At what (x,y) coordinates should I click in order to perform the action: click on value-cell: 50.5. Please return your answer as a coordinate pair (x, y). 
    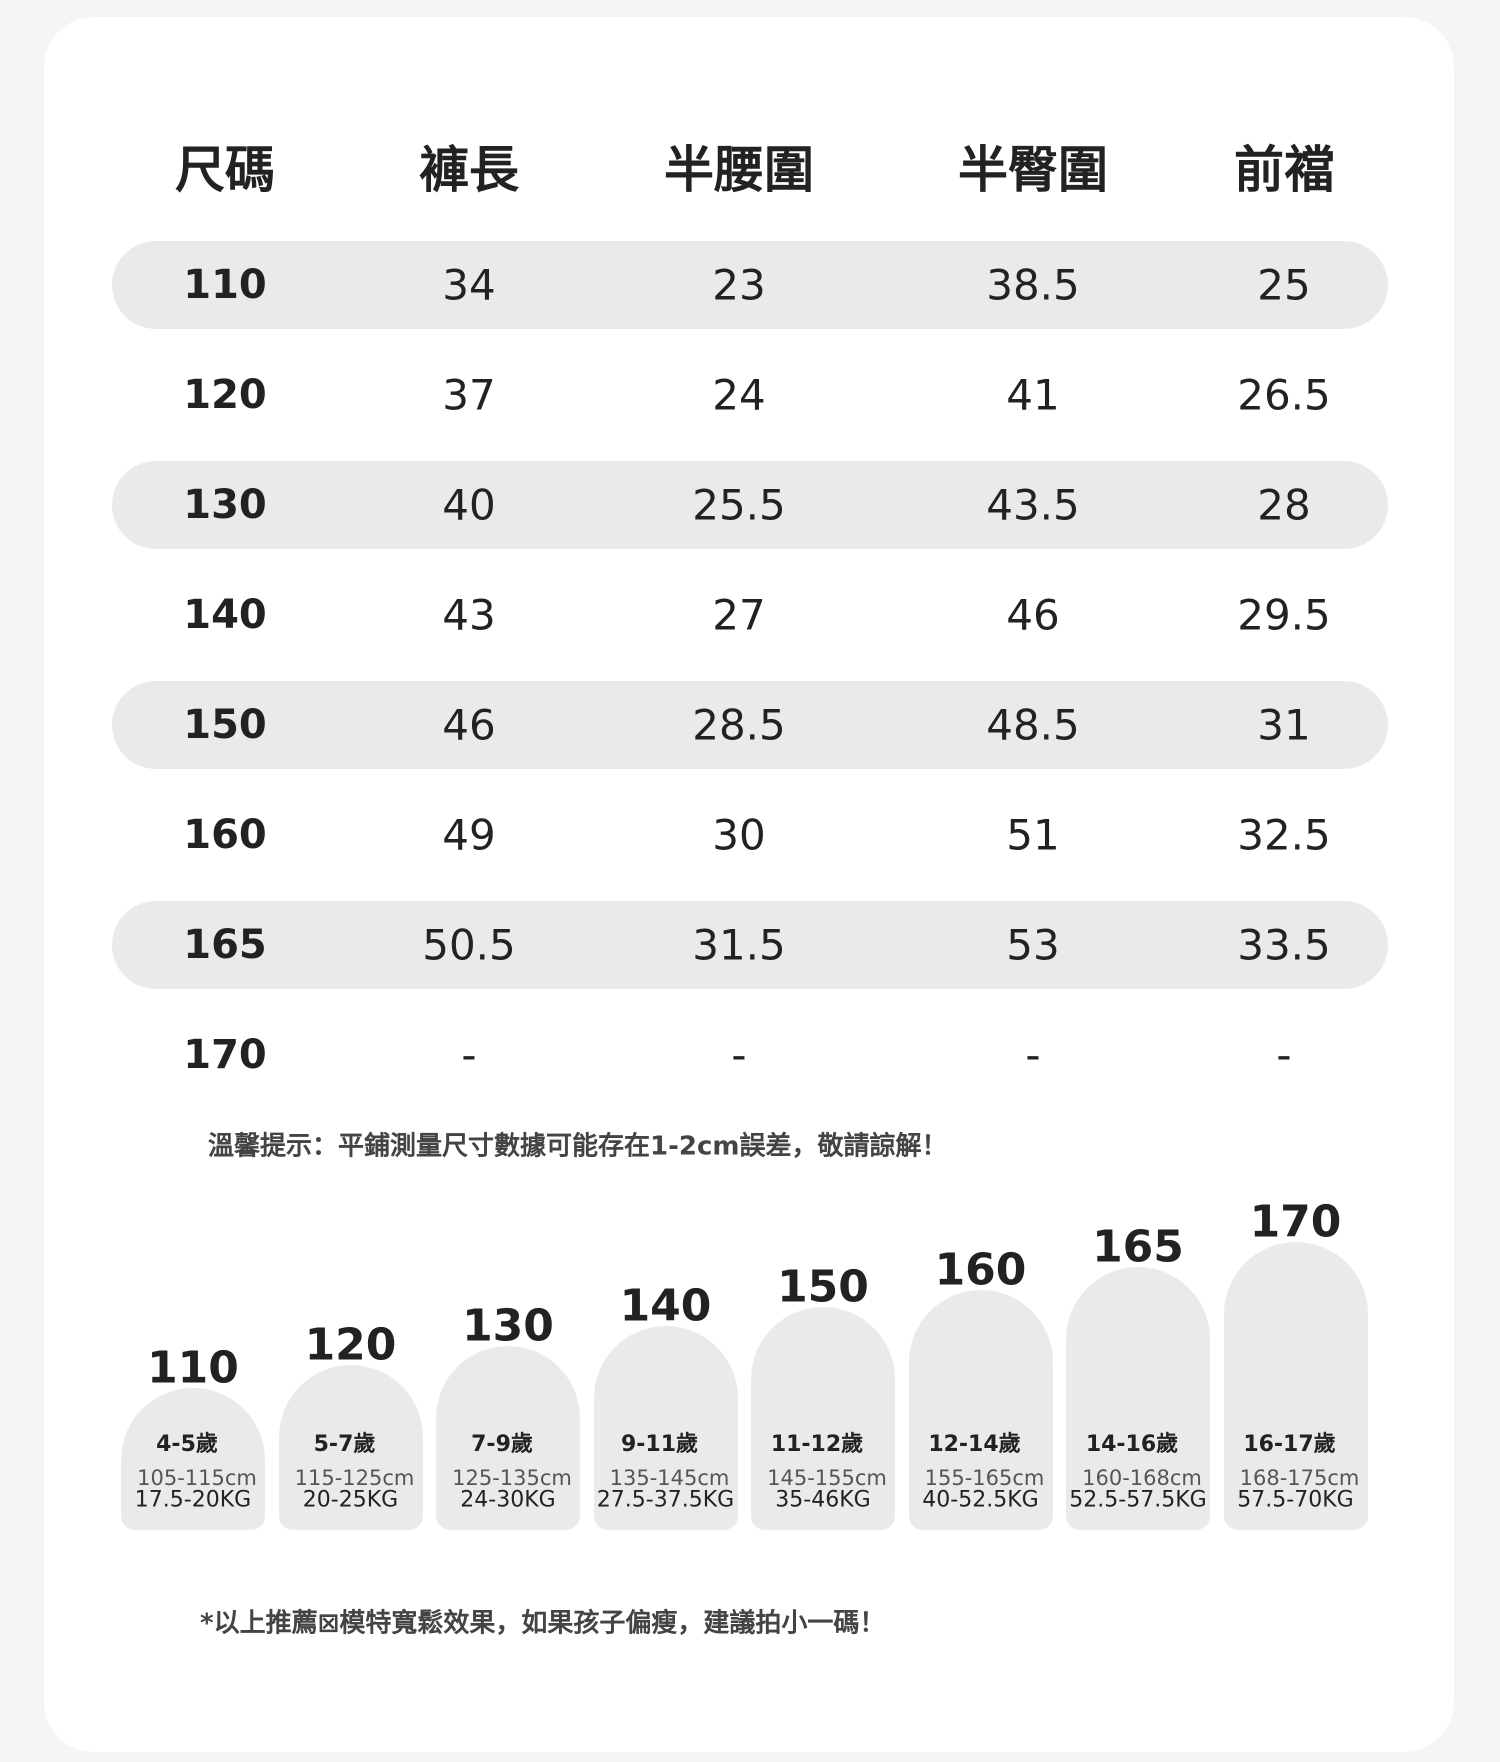
    Looking at the image, I should click on (469, 945).